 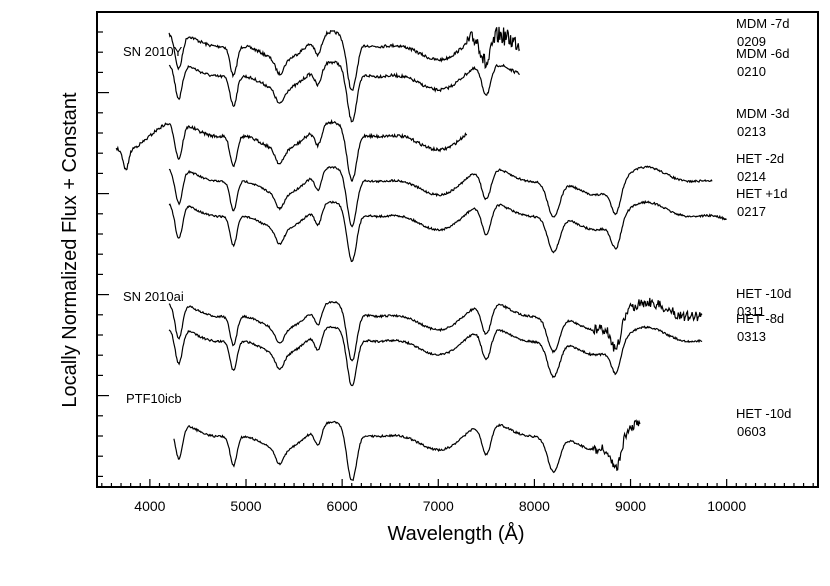 I want to click on y-axis-label: Locally Normalized Flux + Constant, so click(x=70, y=250).